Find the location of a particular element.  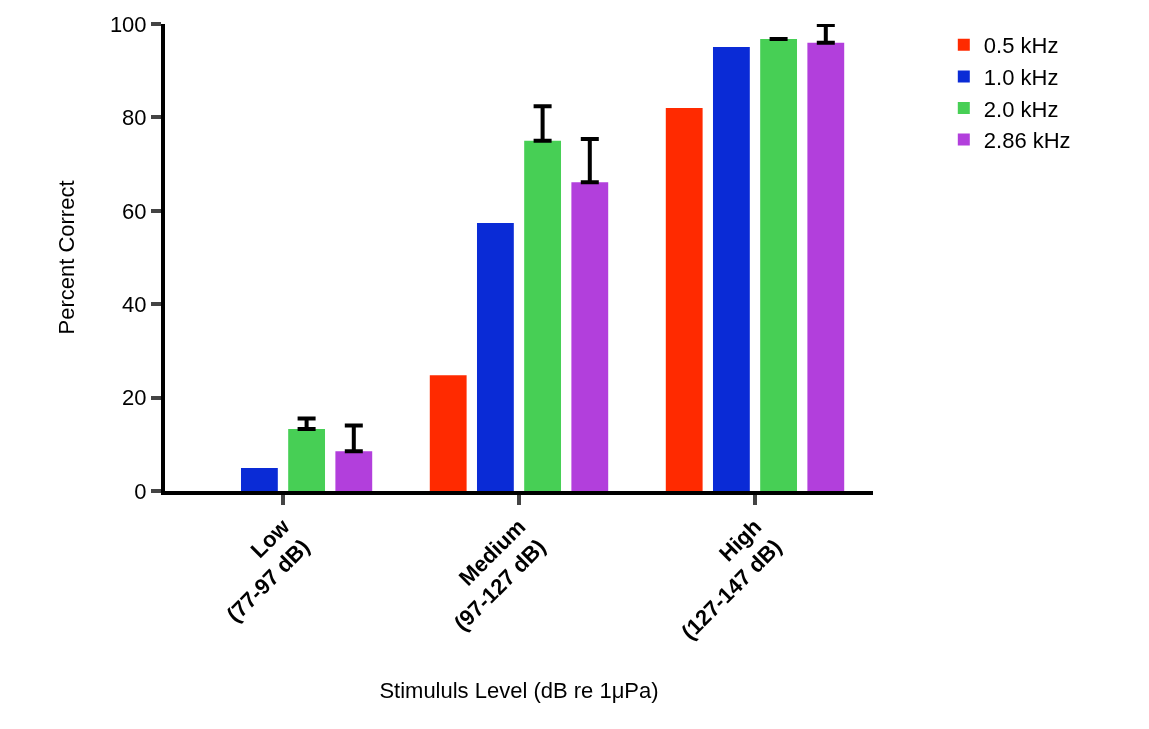

x-axis-title: Stimululs Level (dB re 1μPa) is located at coordinates (519, 690).